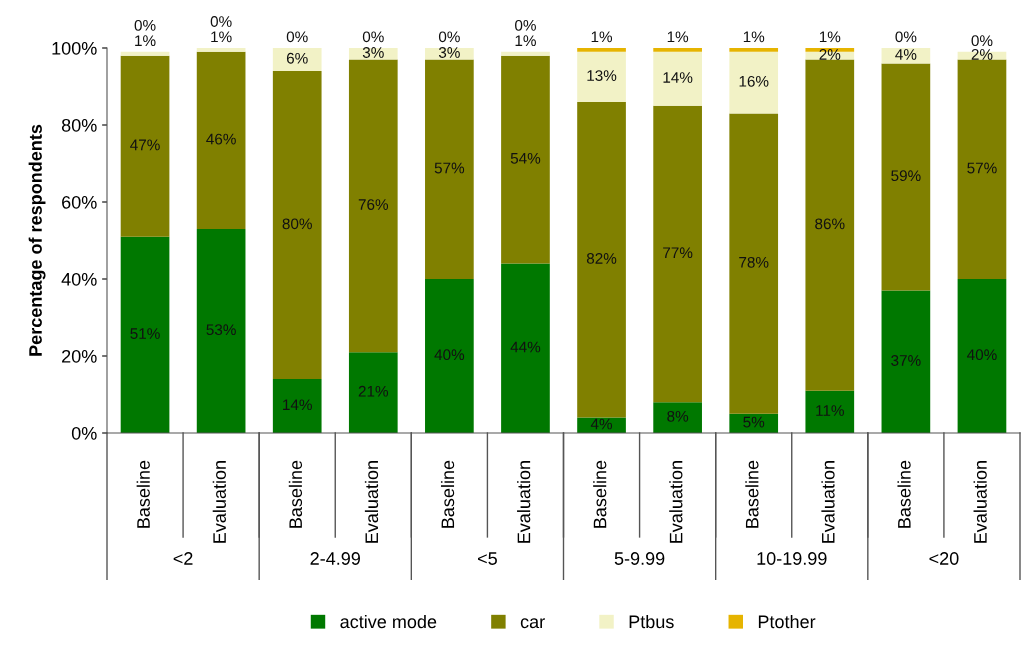 This screenshot has width=1024, height=648. I want to click on y-tick-label: 0%, so click(84, 433).